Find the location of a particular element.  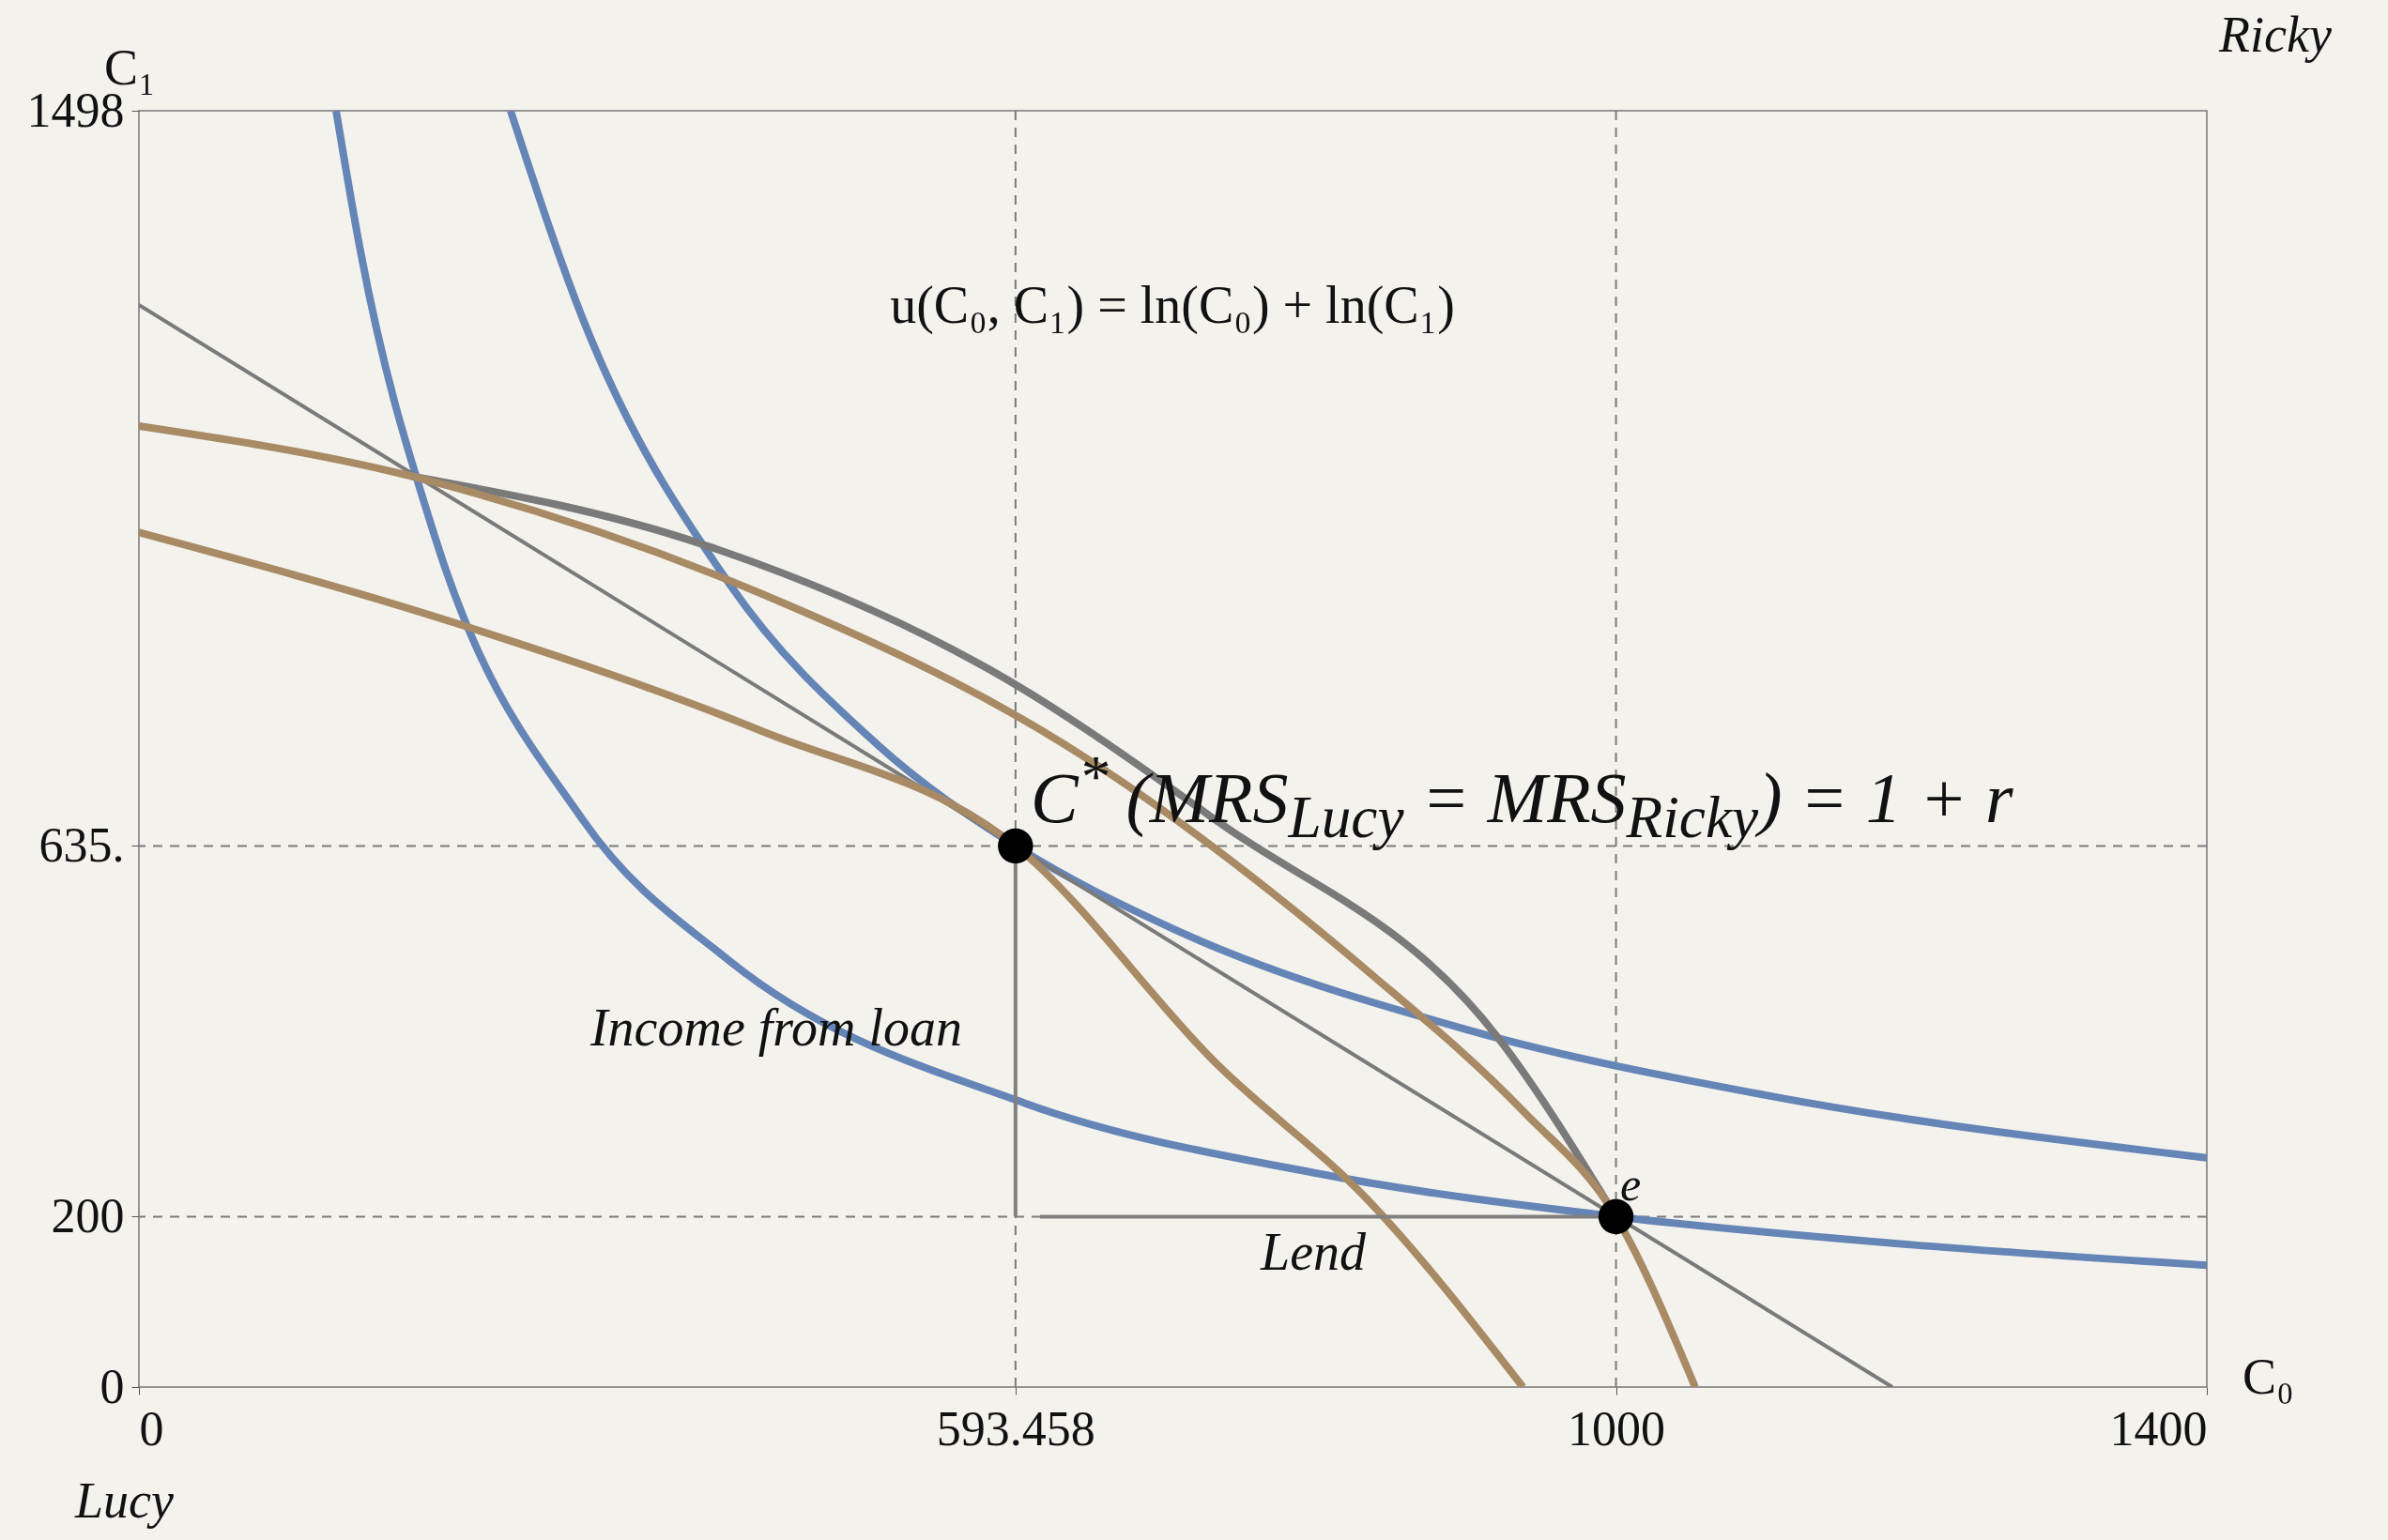

annotation: e is located at coordinates (1630, 1184).